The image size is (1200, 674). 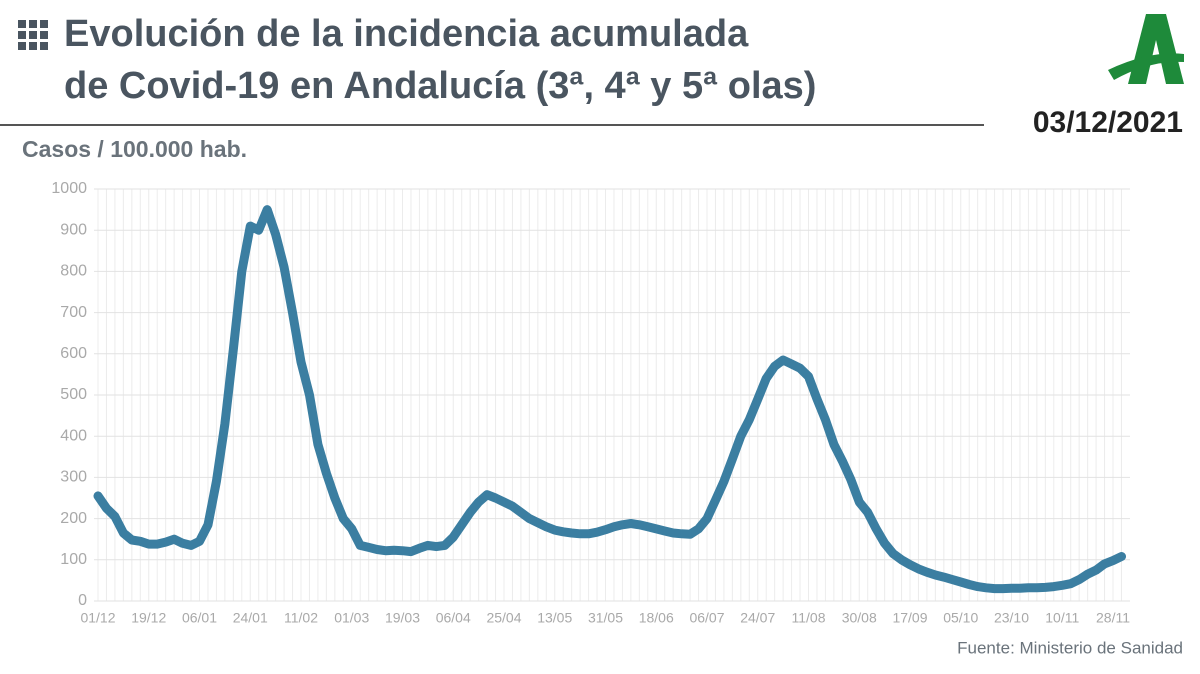 What do you see at coordinates (1011, 618) in the screenshot?
I see `x-tick-label: 23/10` at bounding box center [1011, 618].